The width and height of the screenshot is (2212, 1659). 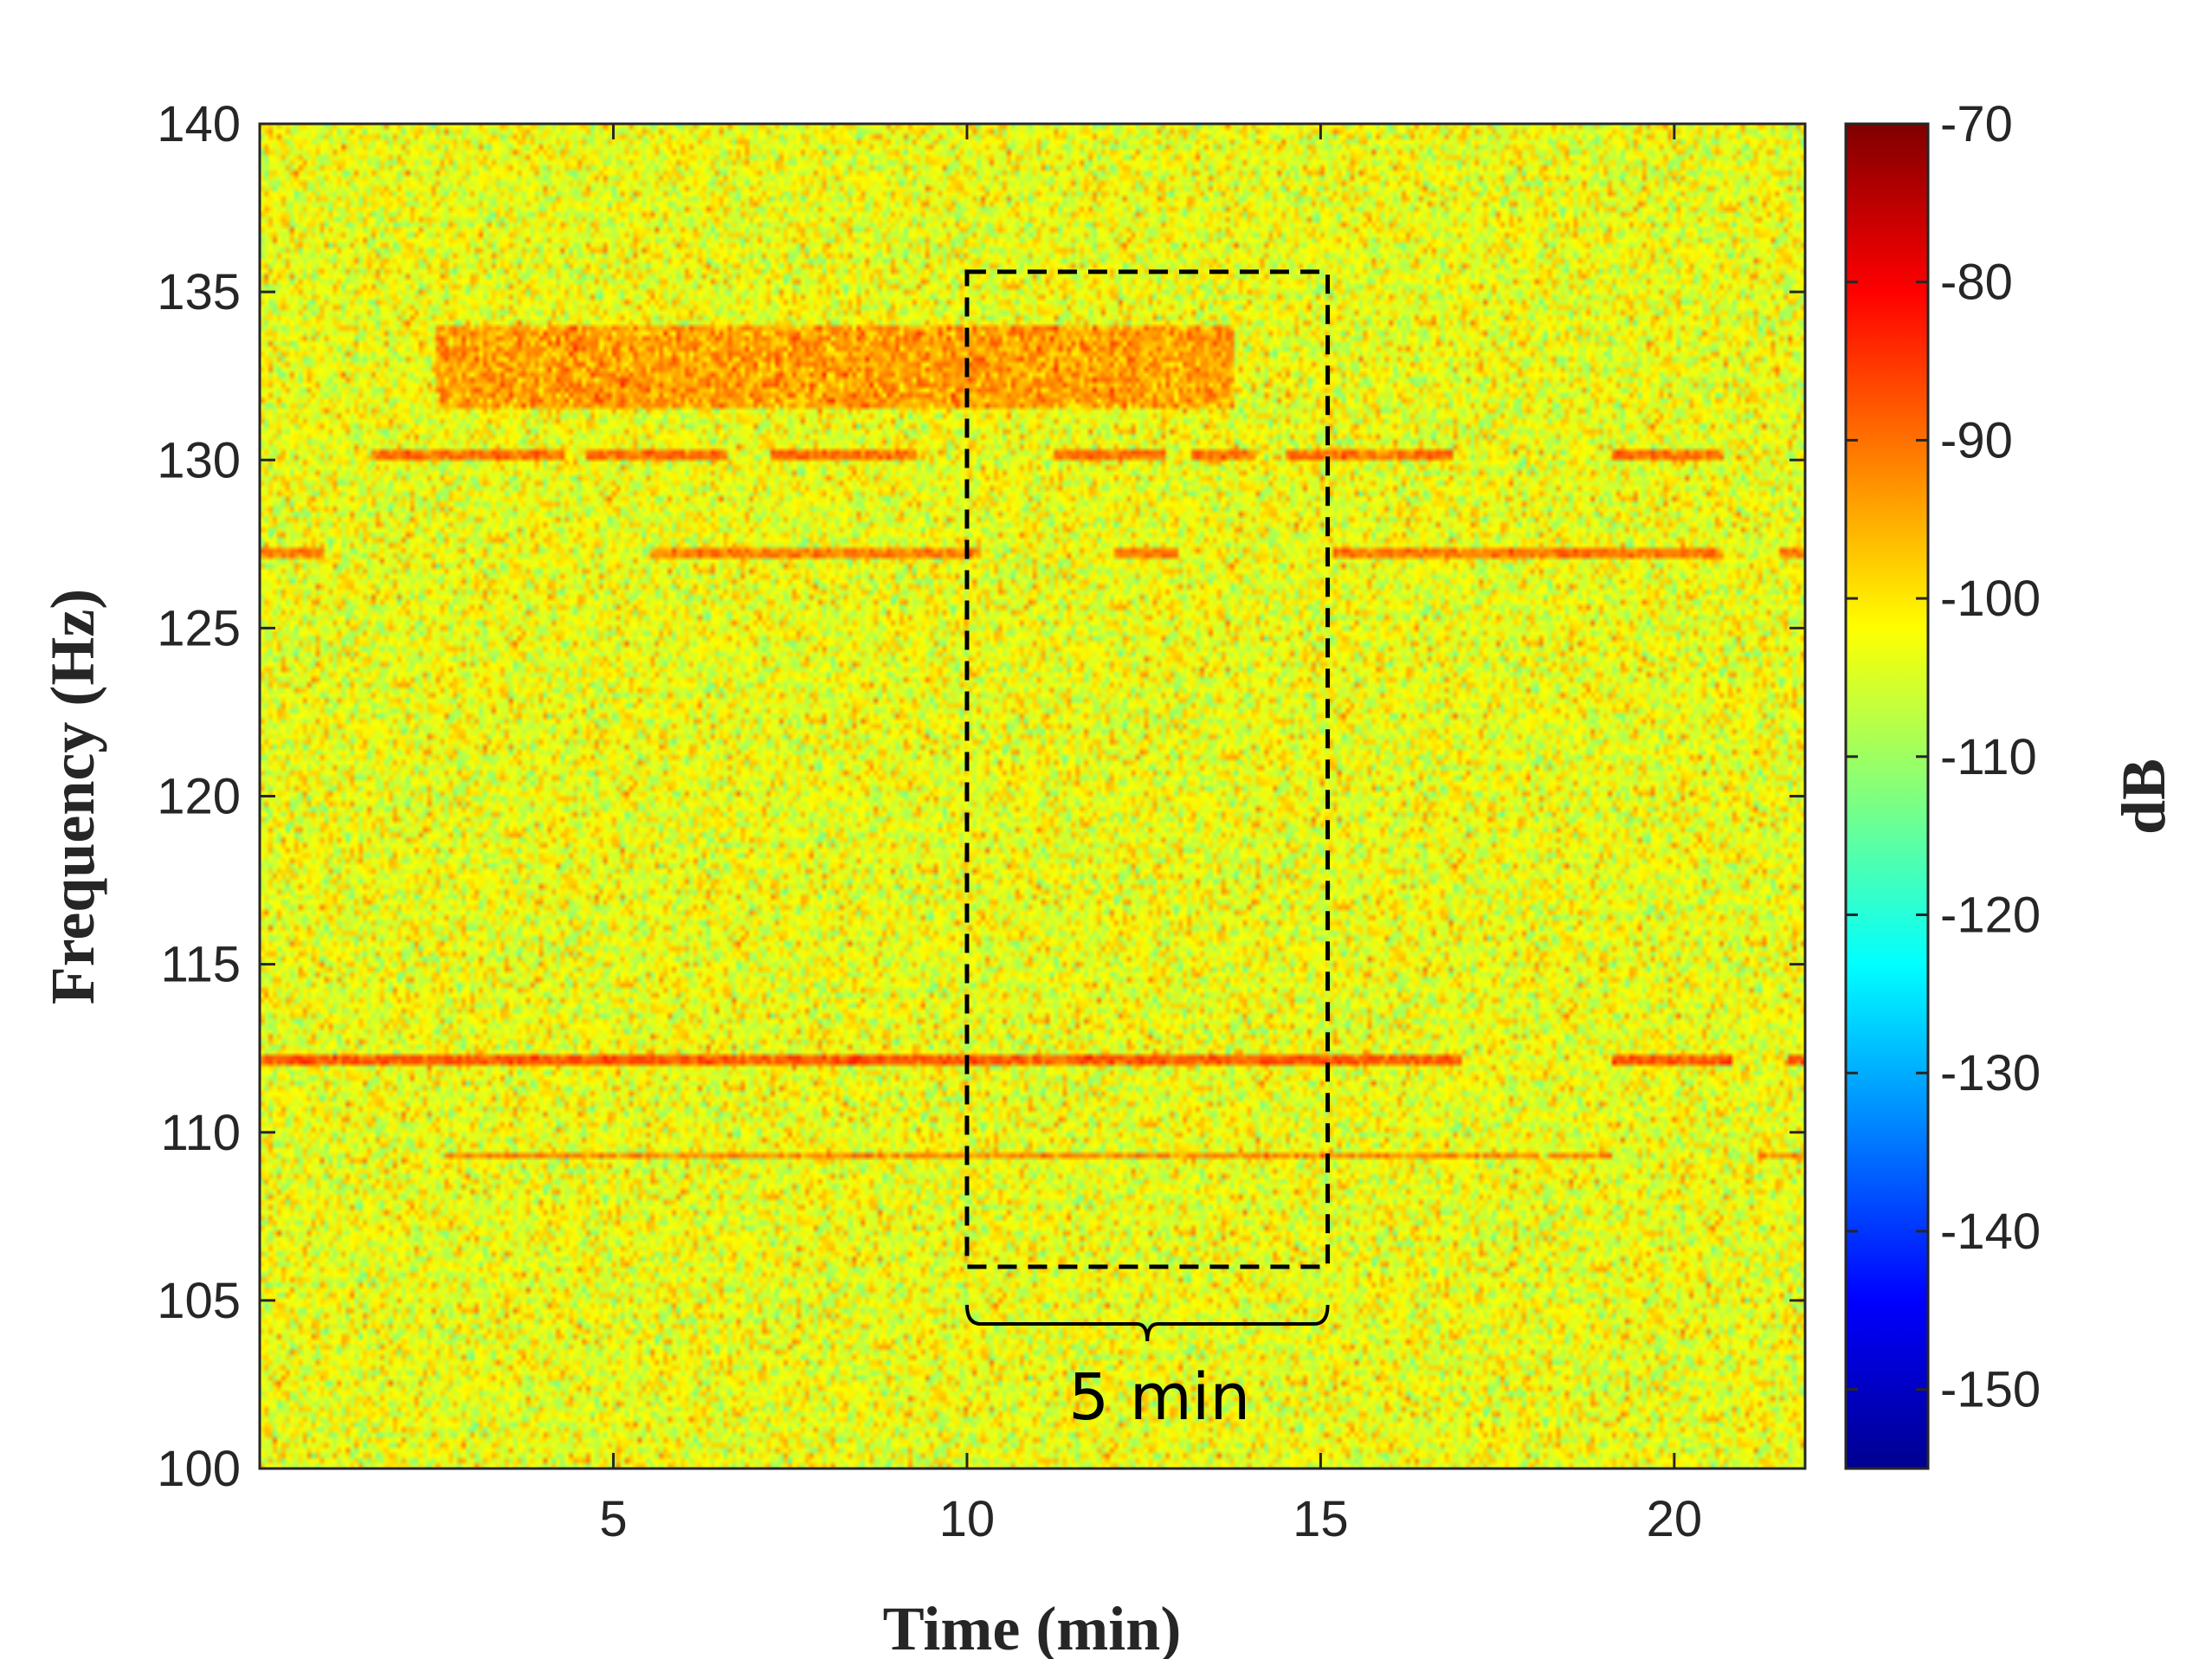 I want to click on colorbar: -70 -80 -90 -100 -110 -120 -130 -140 -150 dB, so click(x=2011, y=783).